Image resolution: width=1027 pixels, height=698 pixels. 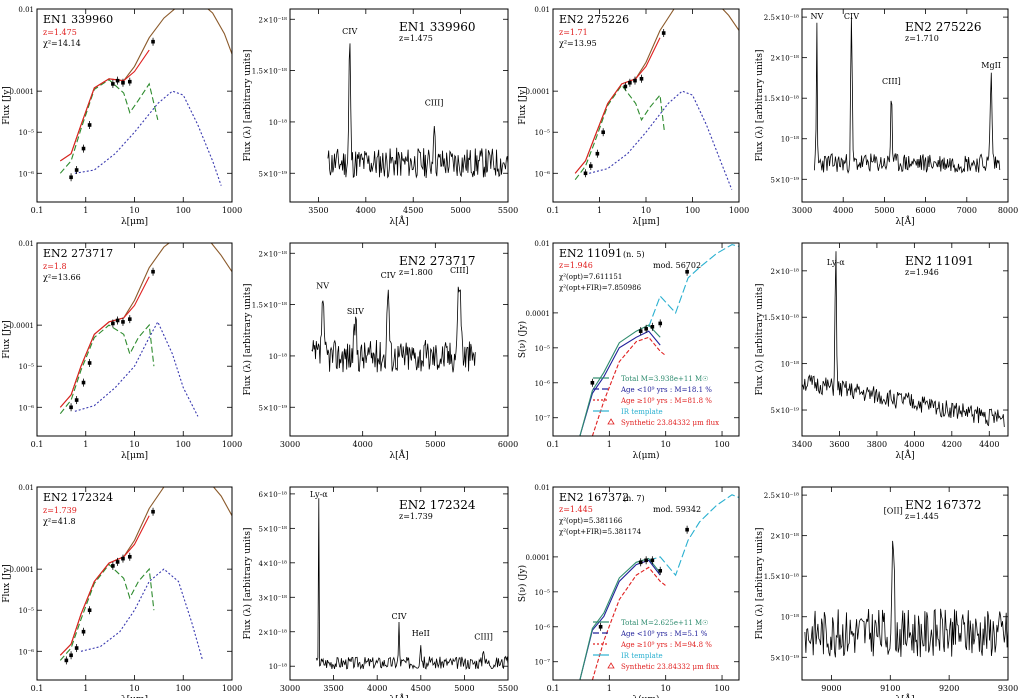 What do you see at coordinates (60, 510) in the screenshot?
I see `redshift-label: z=1.739` at bounding box center [60, 510].